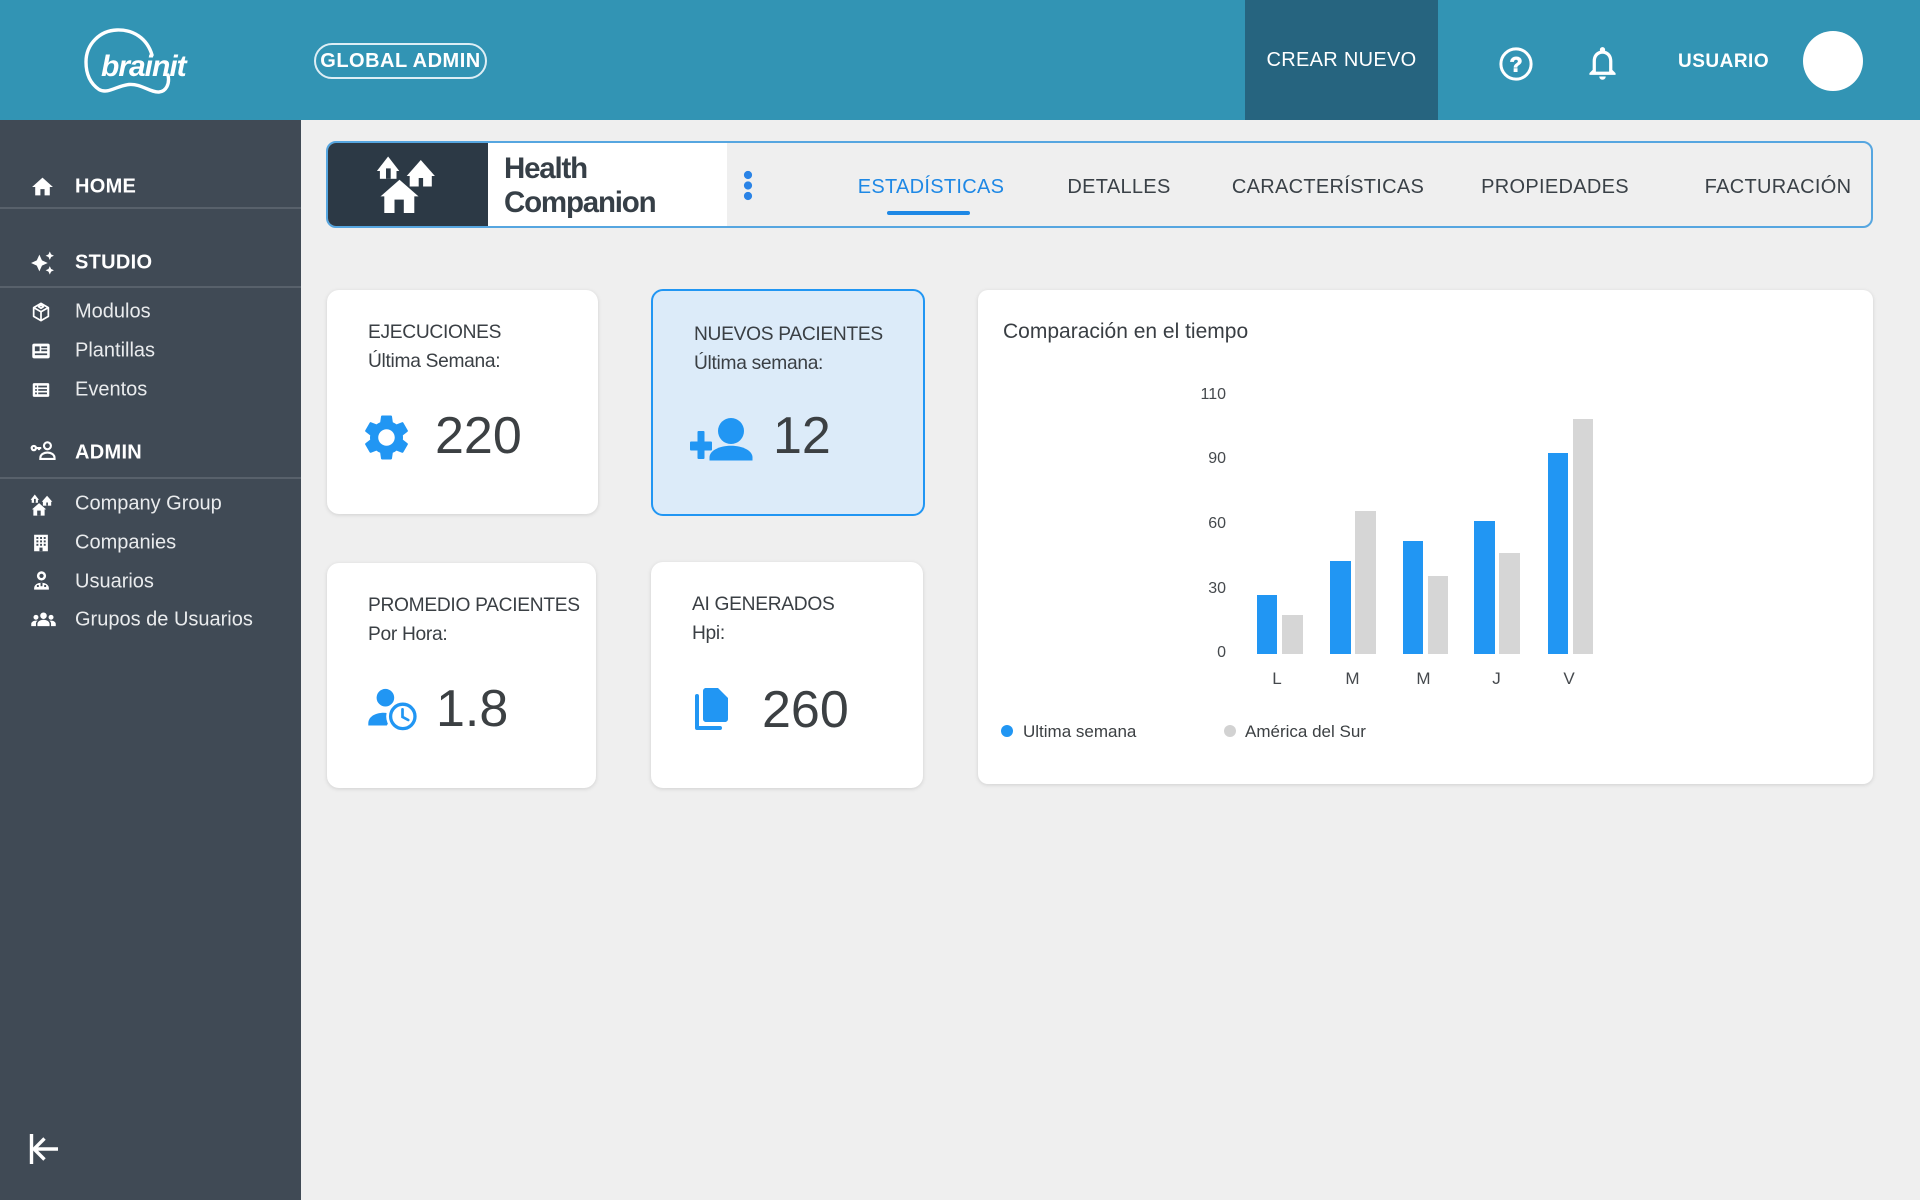  What do you see at coordinates (145, 66) in the screenshot?
I see `svg-text: brainit` at bounding box center [145, 66].